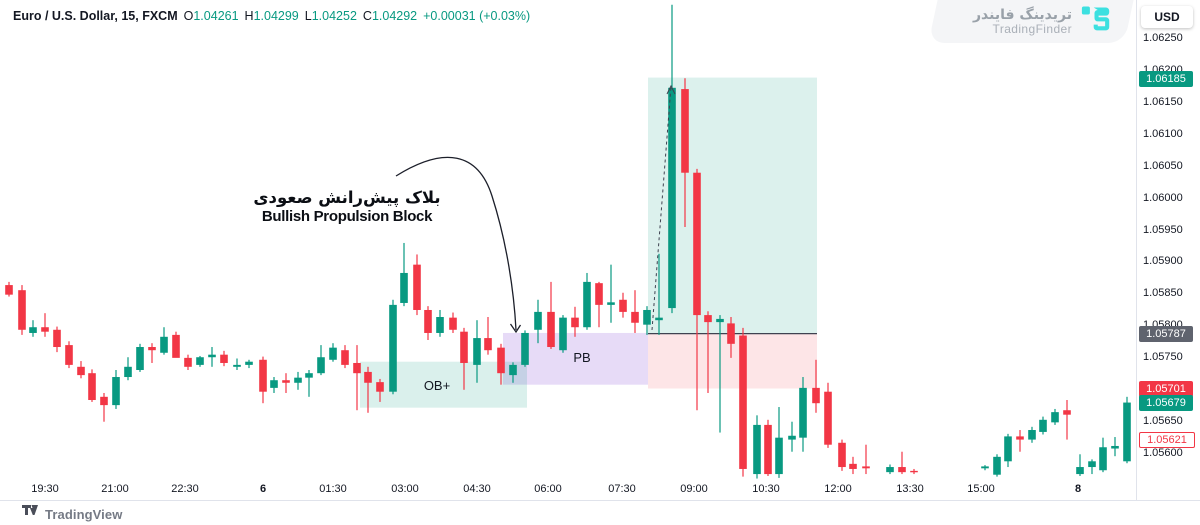  What do you see at coordinates (72, 514) in the screenshot?
I see `tradingview-attribution: TradingView` at bounding box center [72, 514].